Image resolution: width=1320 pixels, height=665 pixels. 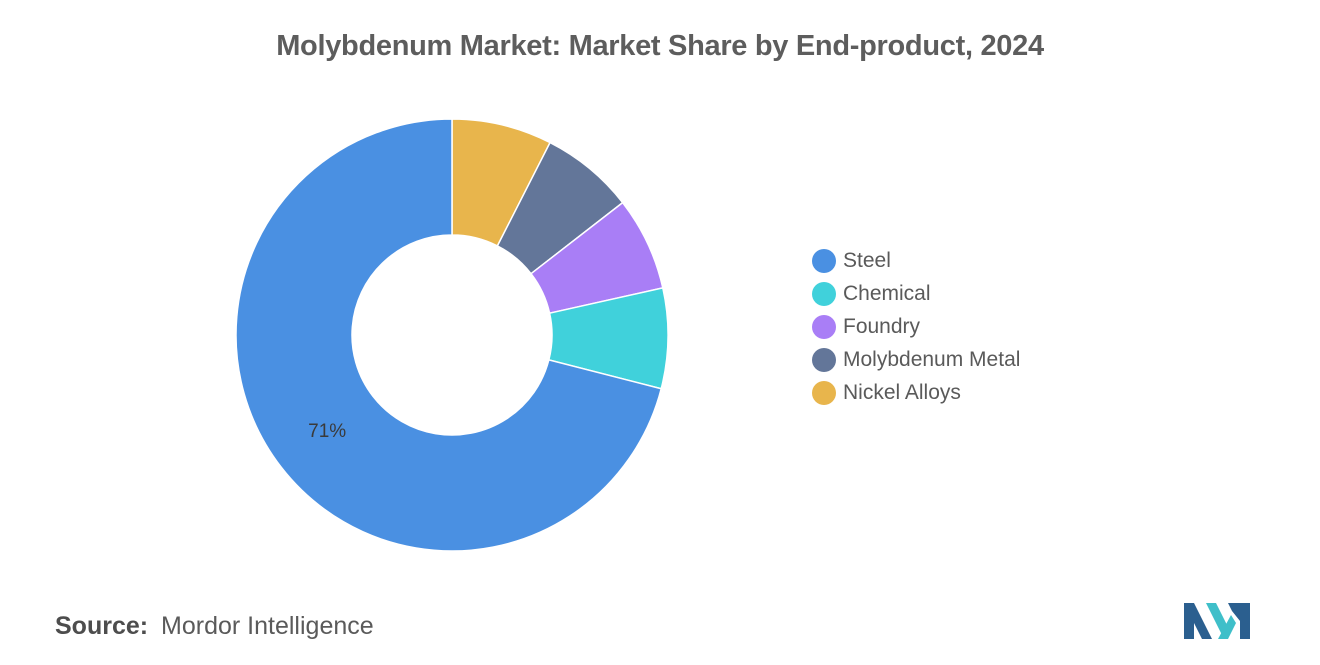 I want to click on legend-item-chemical: Chemical, so click(x=916, y=293).